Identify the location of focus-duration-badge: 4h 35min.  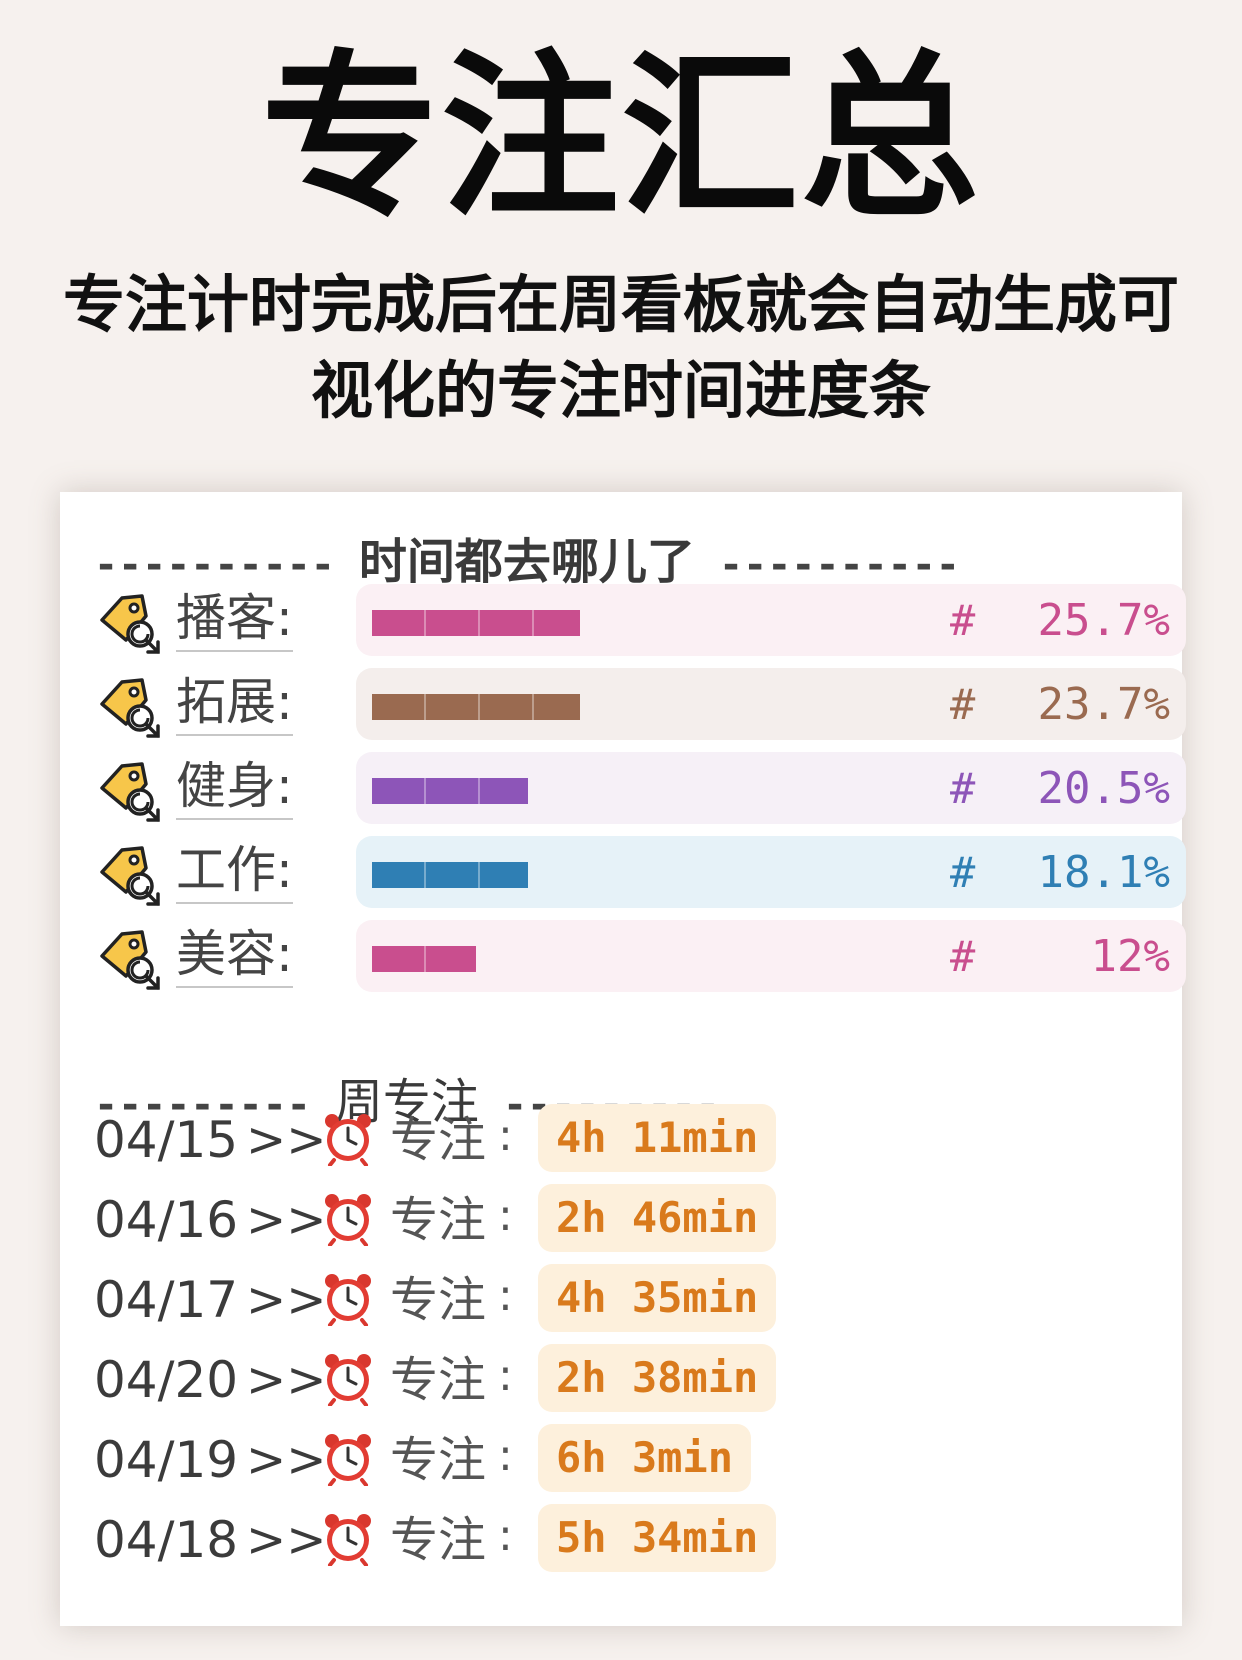
(657, 1298).